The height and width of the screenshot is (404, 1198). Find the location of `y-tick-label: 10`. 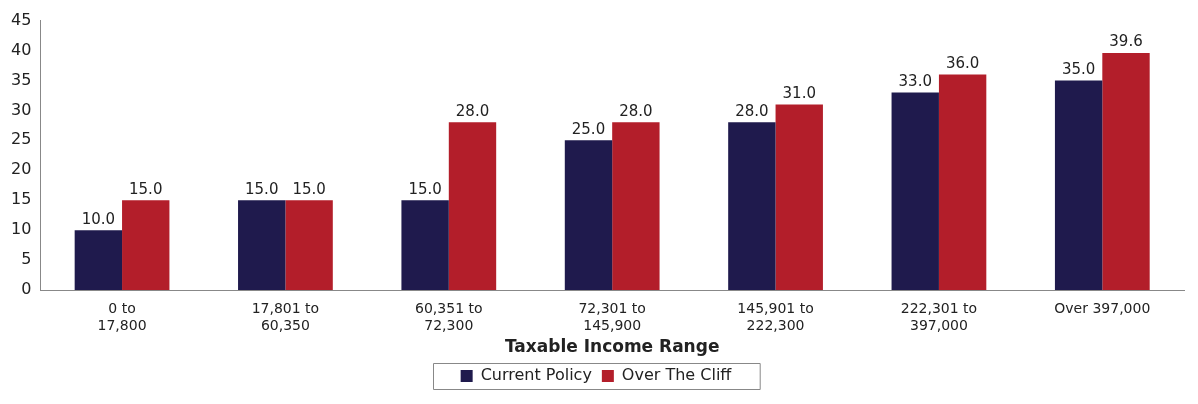

y-tick-label: 10 is located at coordinates (21, 229).